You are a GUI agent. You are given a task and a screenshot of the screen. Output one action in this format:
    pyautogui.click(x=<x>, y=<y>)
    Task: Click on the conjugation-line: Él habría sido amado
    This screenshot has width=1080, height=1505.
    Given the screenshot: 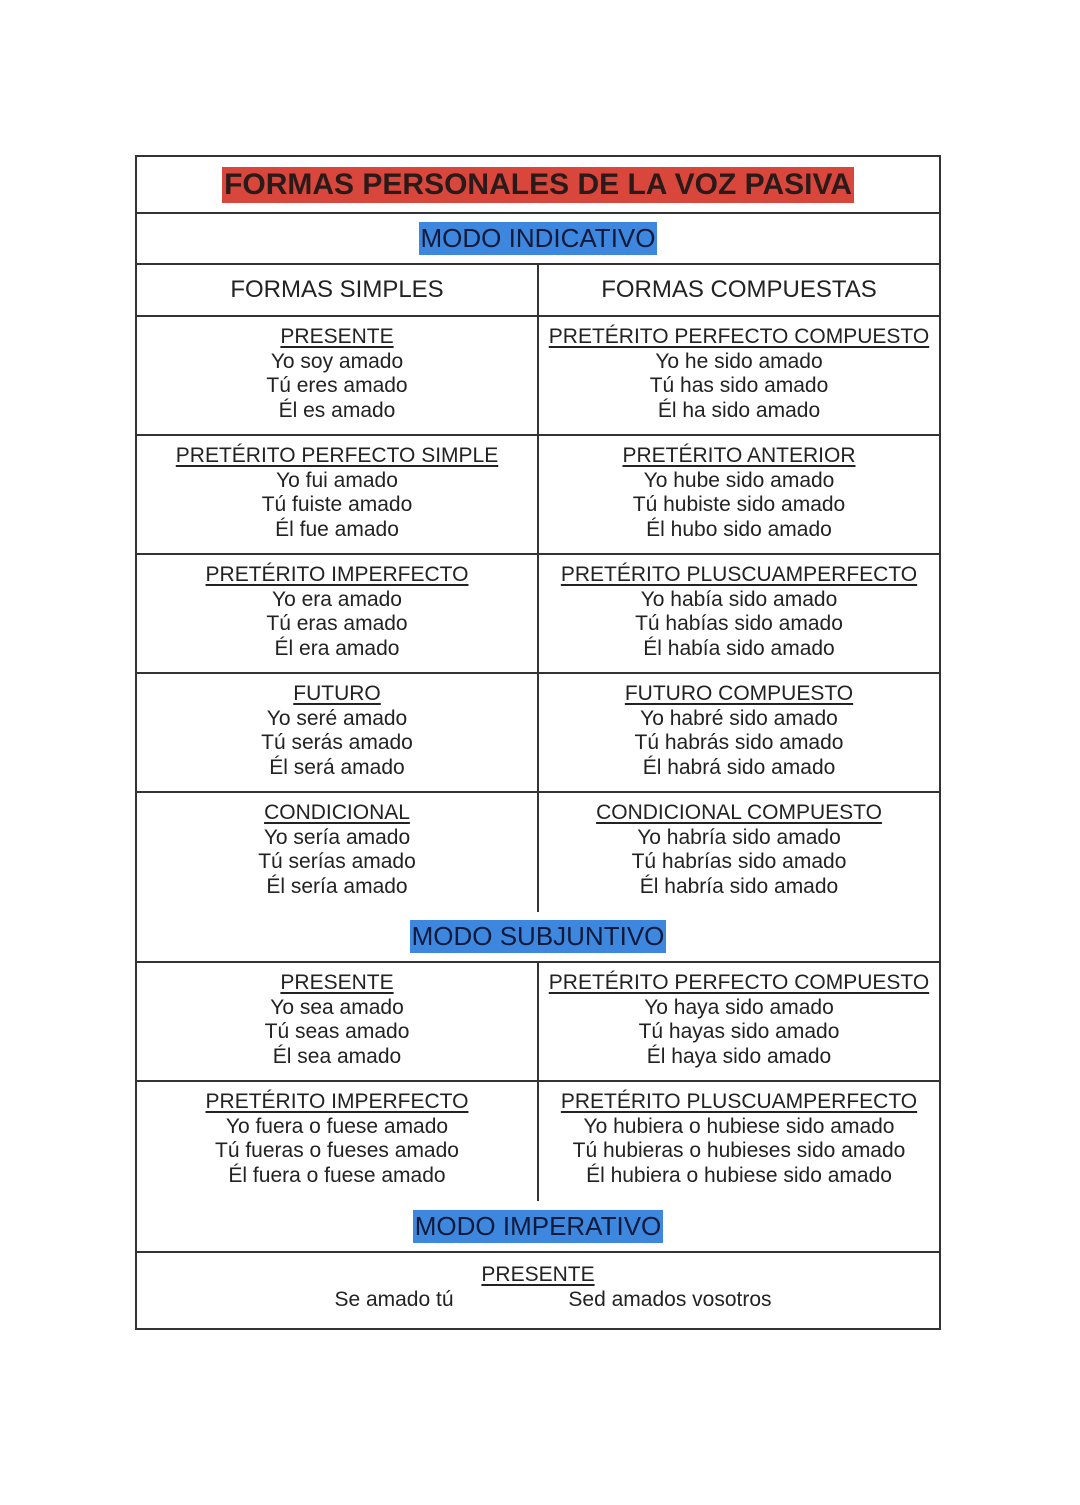 What is the action you would take?
    pyautogui.click(x=739, y=886)
    